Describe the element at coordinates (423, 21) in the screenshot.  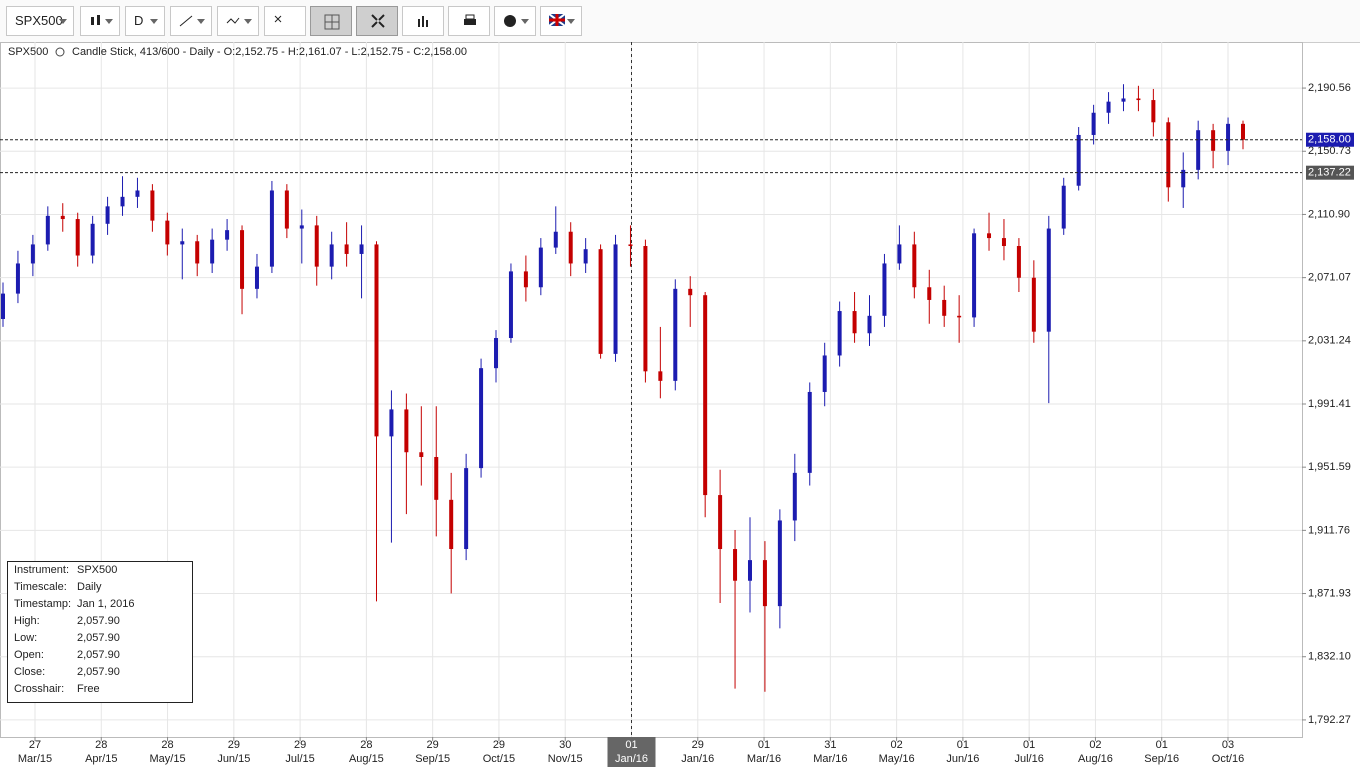
I see `volume-button` at that location.